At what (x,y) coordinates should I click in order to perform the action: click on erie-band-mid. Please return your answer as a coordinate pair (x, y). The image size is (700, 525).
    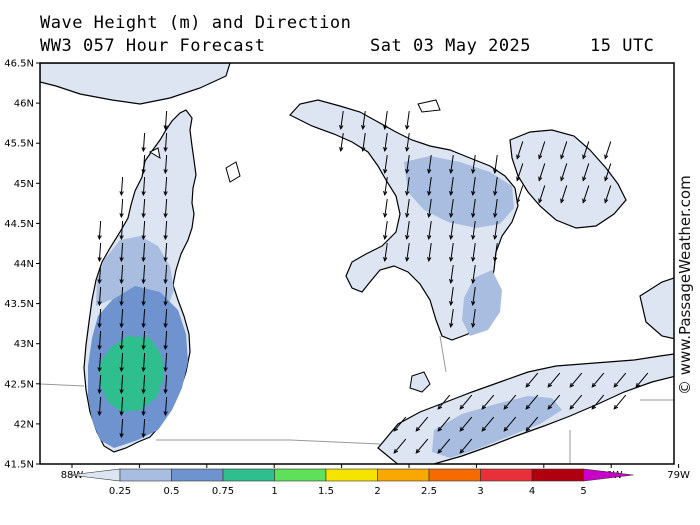
    Looking at the image, I should click on (497, 427).